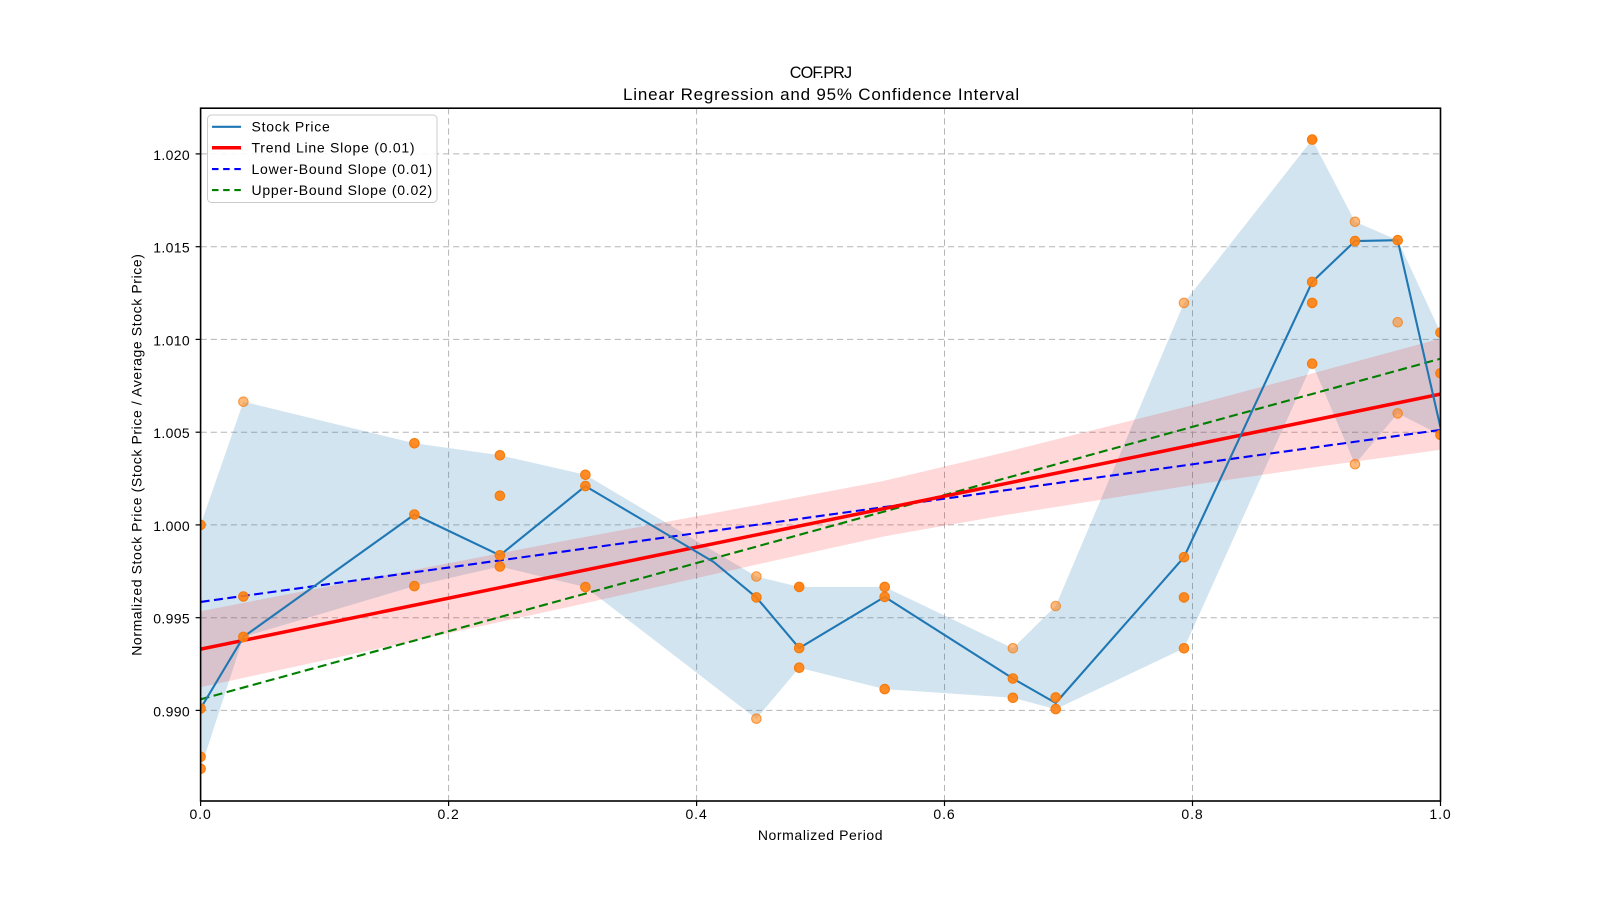 This screenshot has height=900, width=1600. I want to click on svg-text: 0.0, so click(201, 814).